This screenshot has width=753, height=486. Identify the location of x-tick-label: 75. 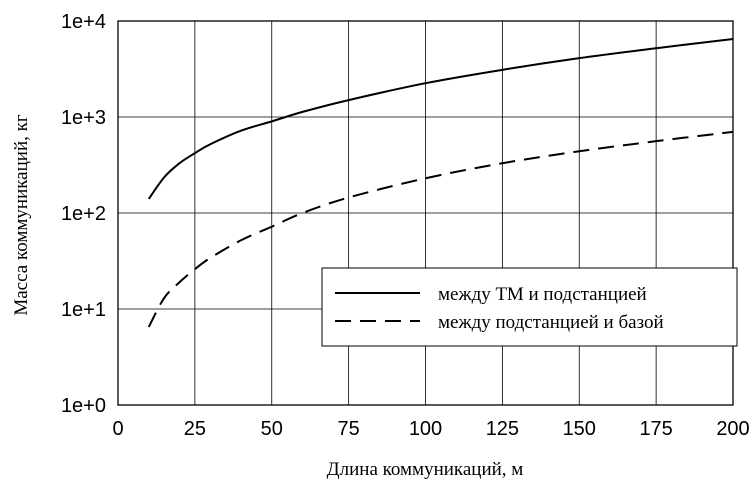
(349, 429).